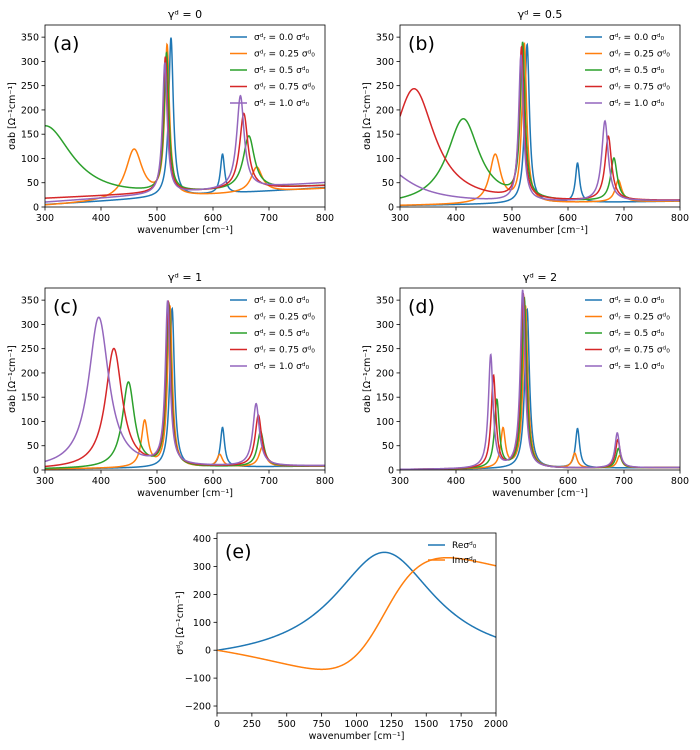 Image resolution: width=700 pixels, height=750 pixels. I want to click on x-tick-label: 2000, so click(496, 724).